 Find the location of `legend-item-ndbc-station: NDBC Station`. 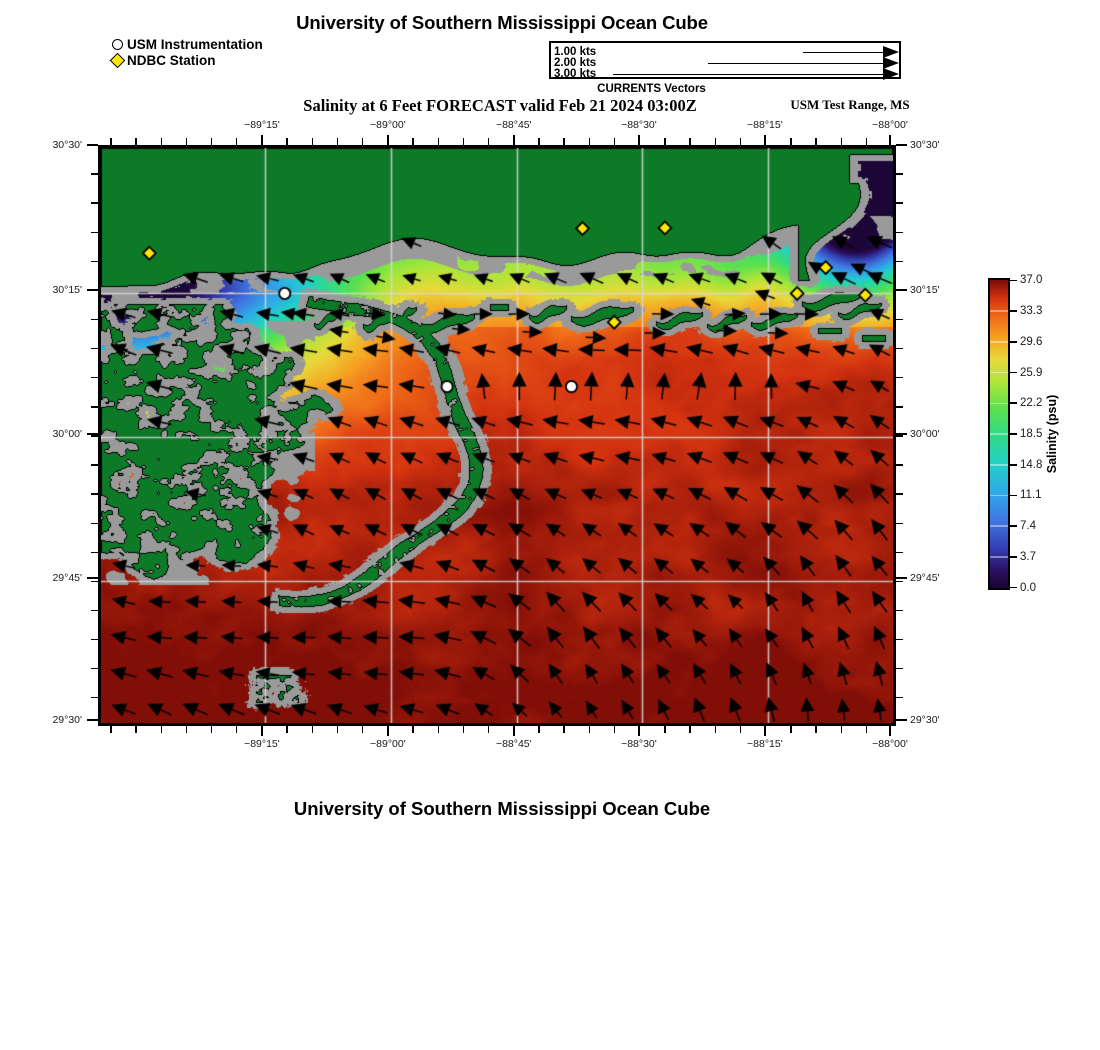

legend-item-ndbc-station: NDBC Station is located at coordinates (186, 60).